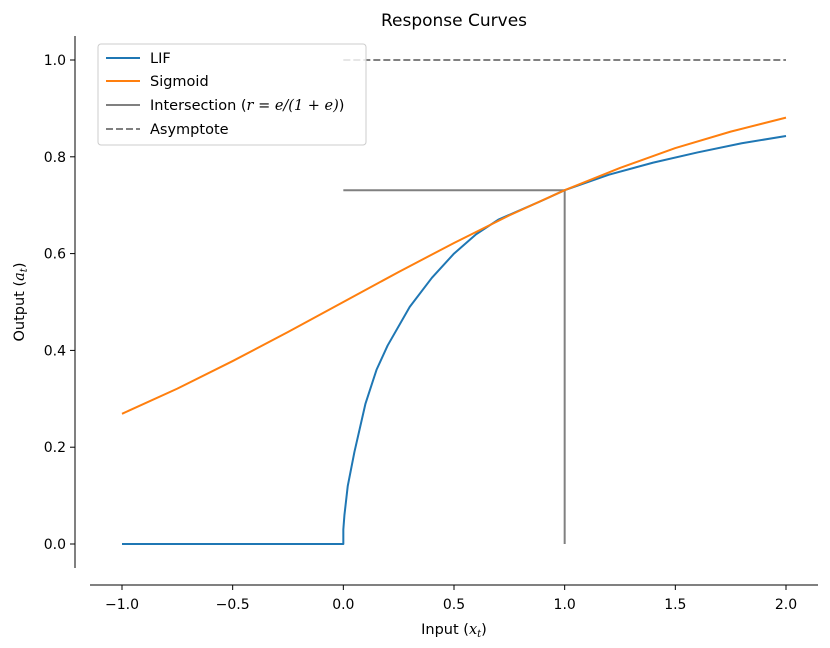  Describe the element at coordinates (55, 158) in the screenshot. I see `y-tick-label: 0.8` at that location.